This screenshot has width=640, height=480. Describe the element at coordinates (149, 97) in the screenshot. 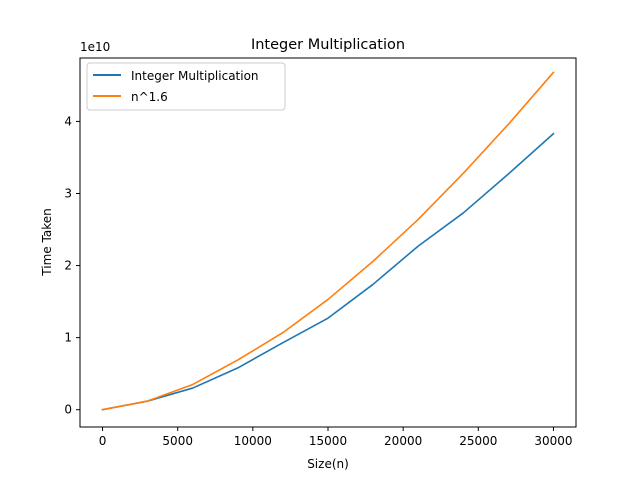

I see `legend-label-n-1-6: n^1.6` at that location.